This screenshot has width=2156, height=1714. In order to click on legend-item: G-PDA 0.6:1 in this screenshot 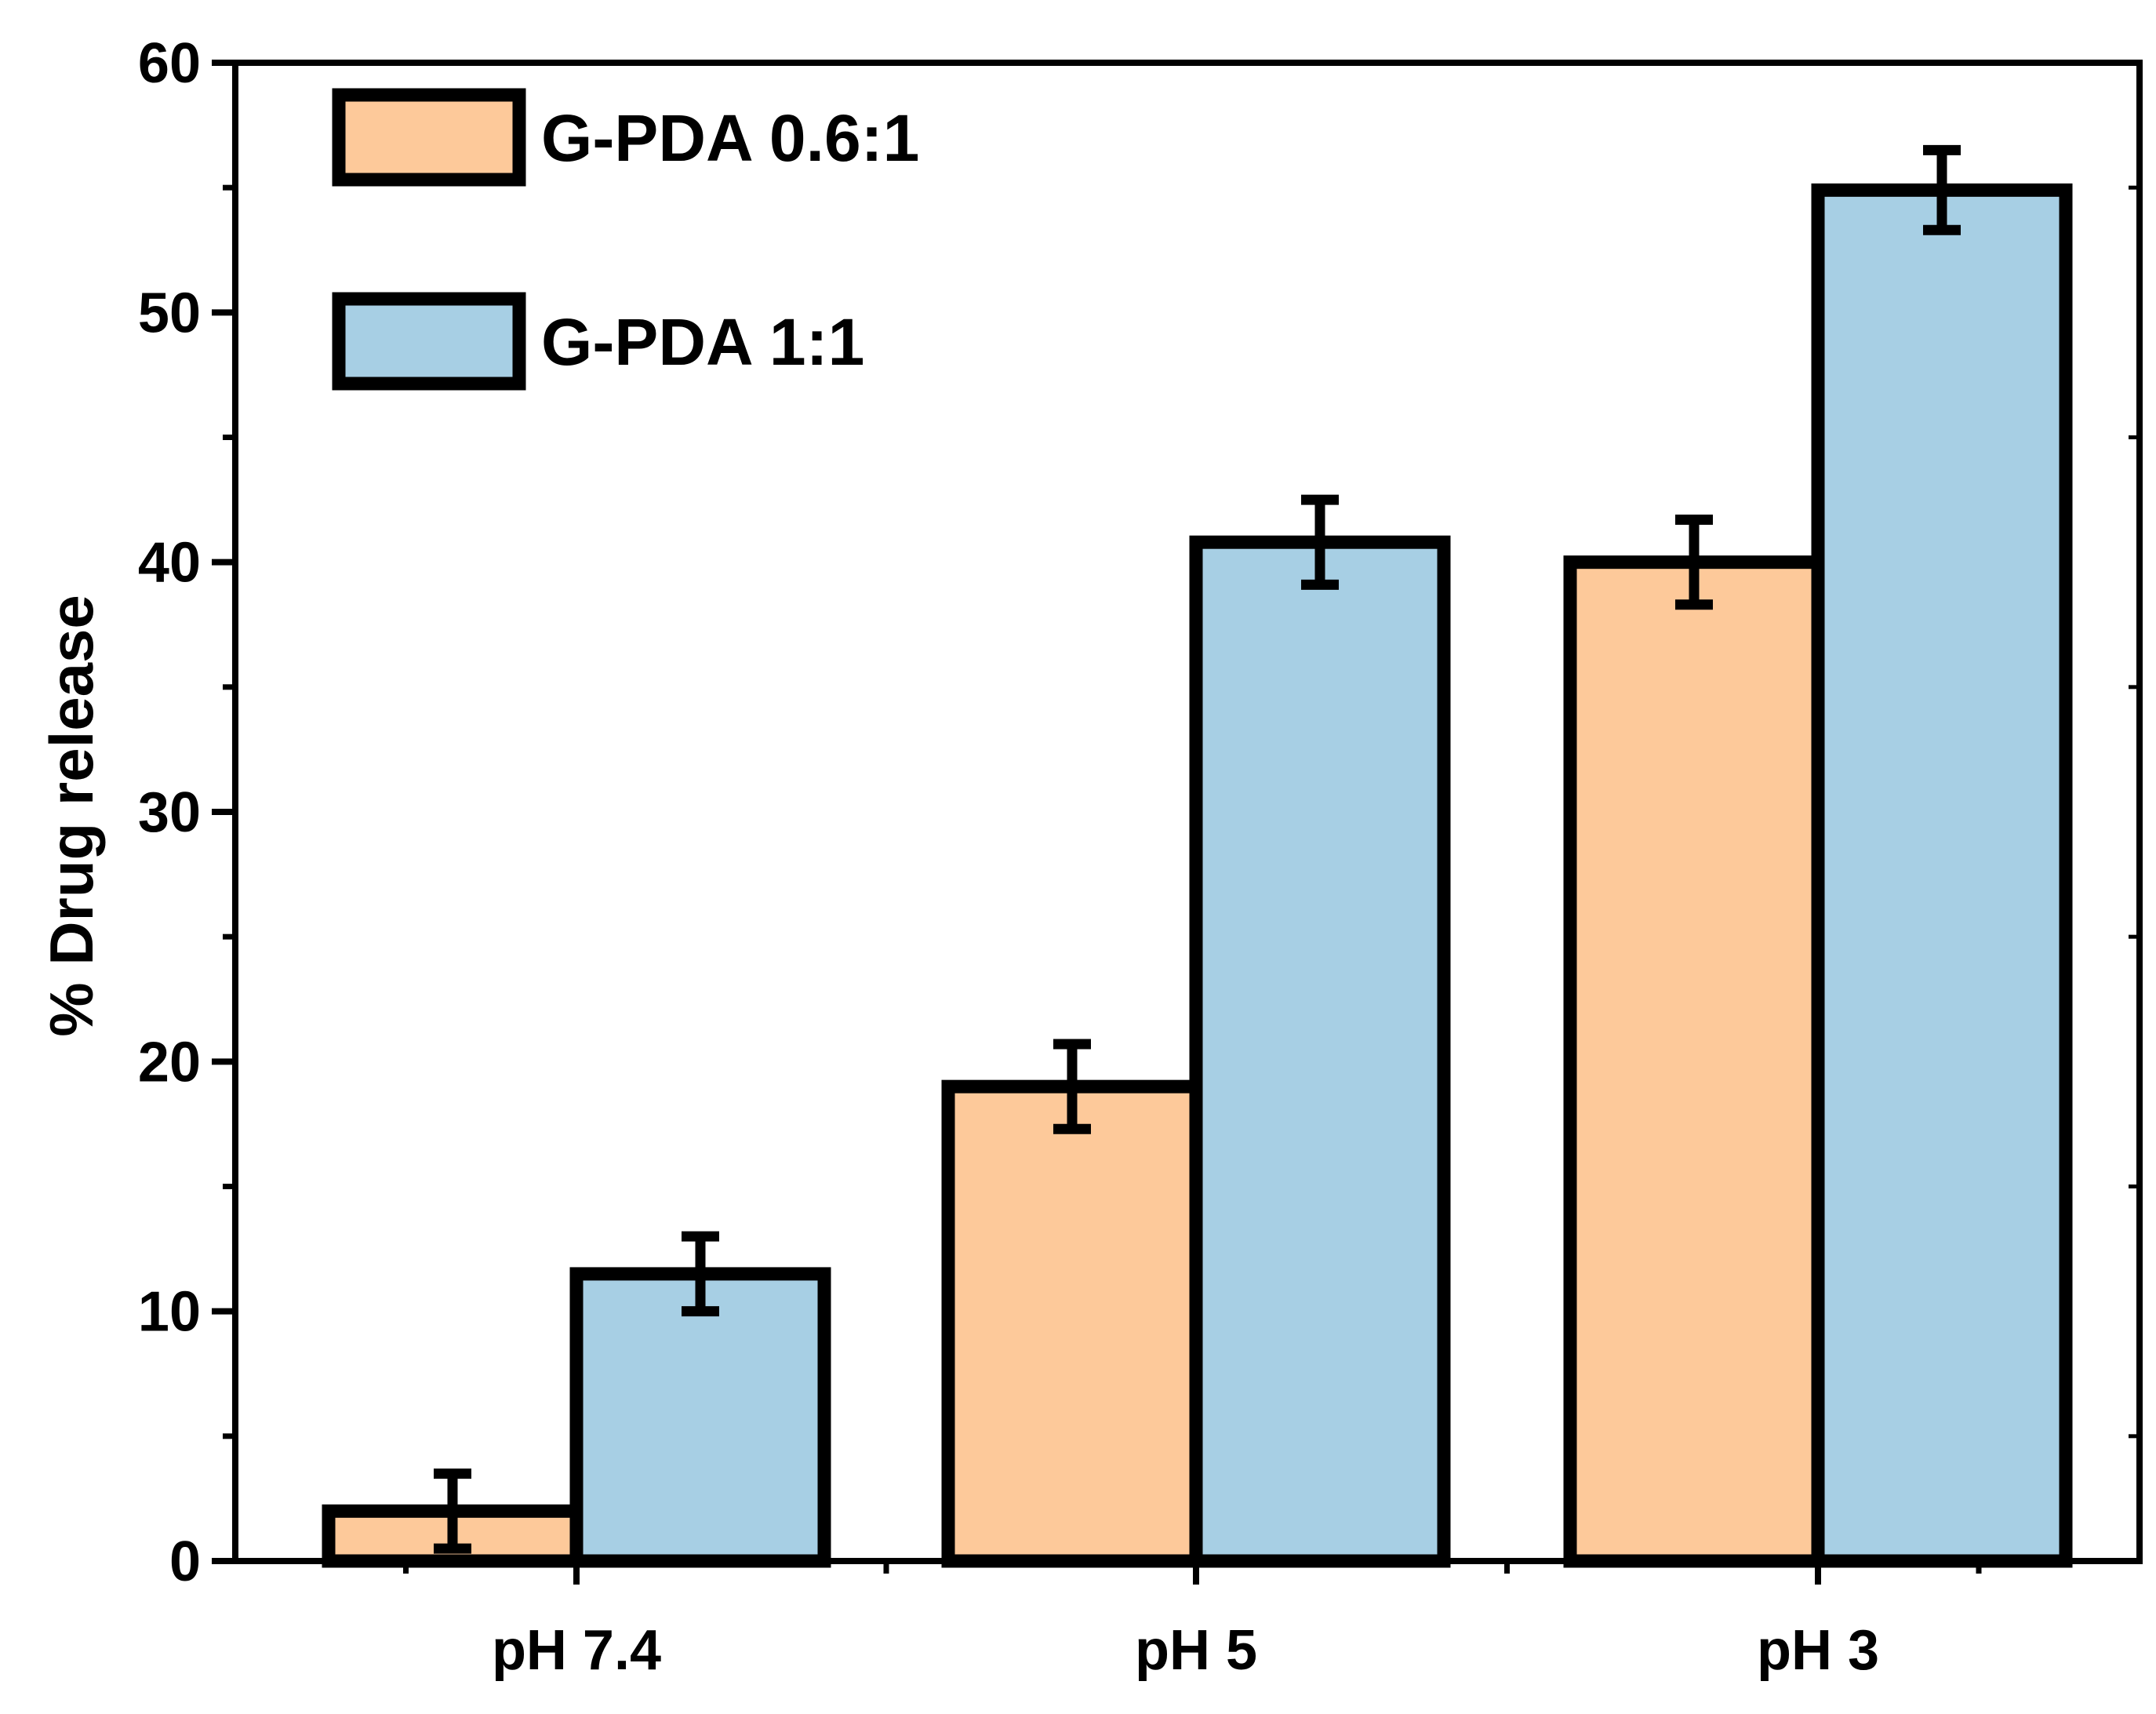, I will do `click(625, 137)`.